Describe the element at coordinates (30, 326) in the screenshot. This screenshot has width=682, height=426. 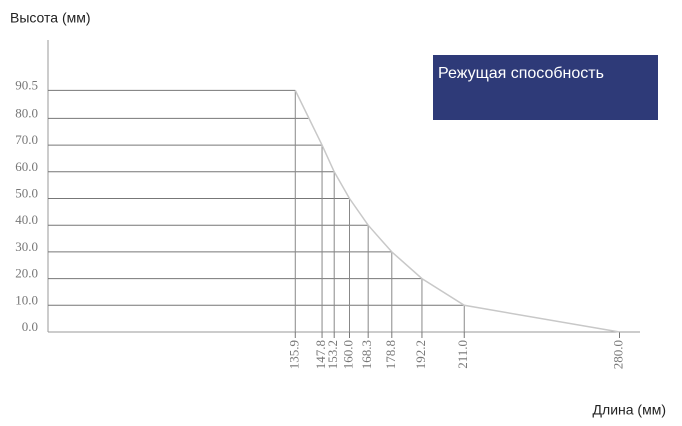
I see `y-tick-label: 0.0` at that location.